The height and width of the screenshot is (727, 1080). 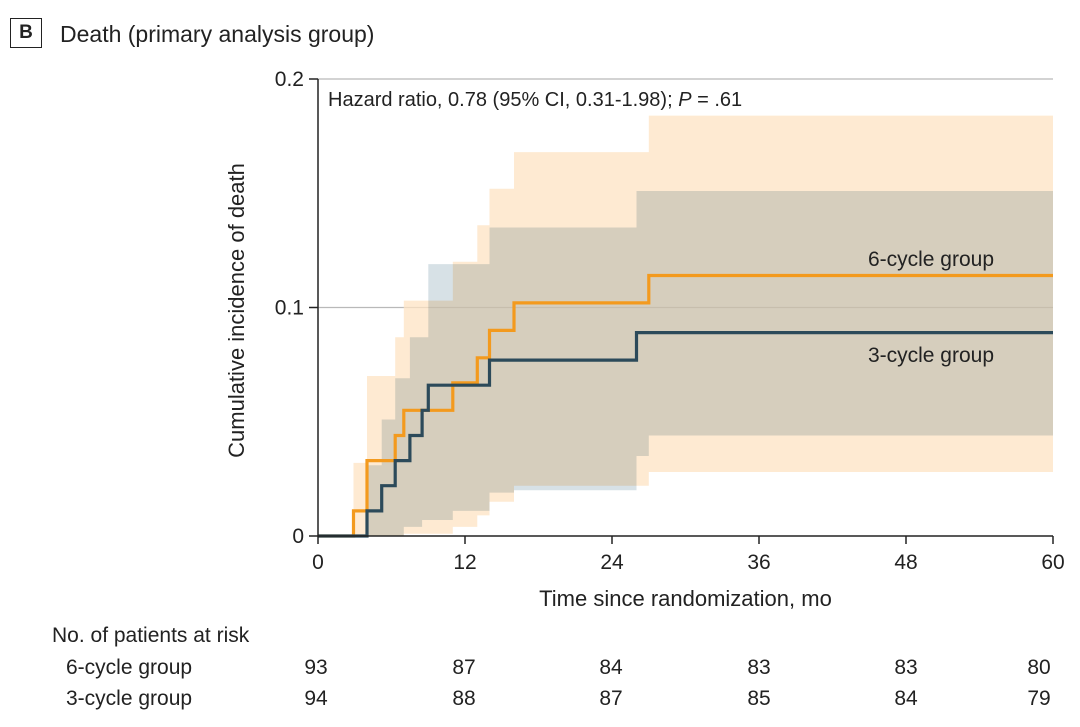 I want to click on panel-letter-badge: B, so click(x=26, y=33).